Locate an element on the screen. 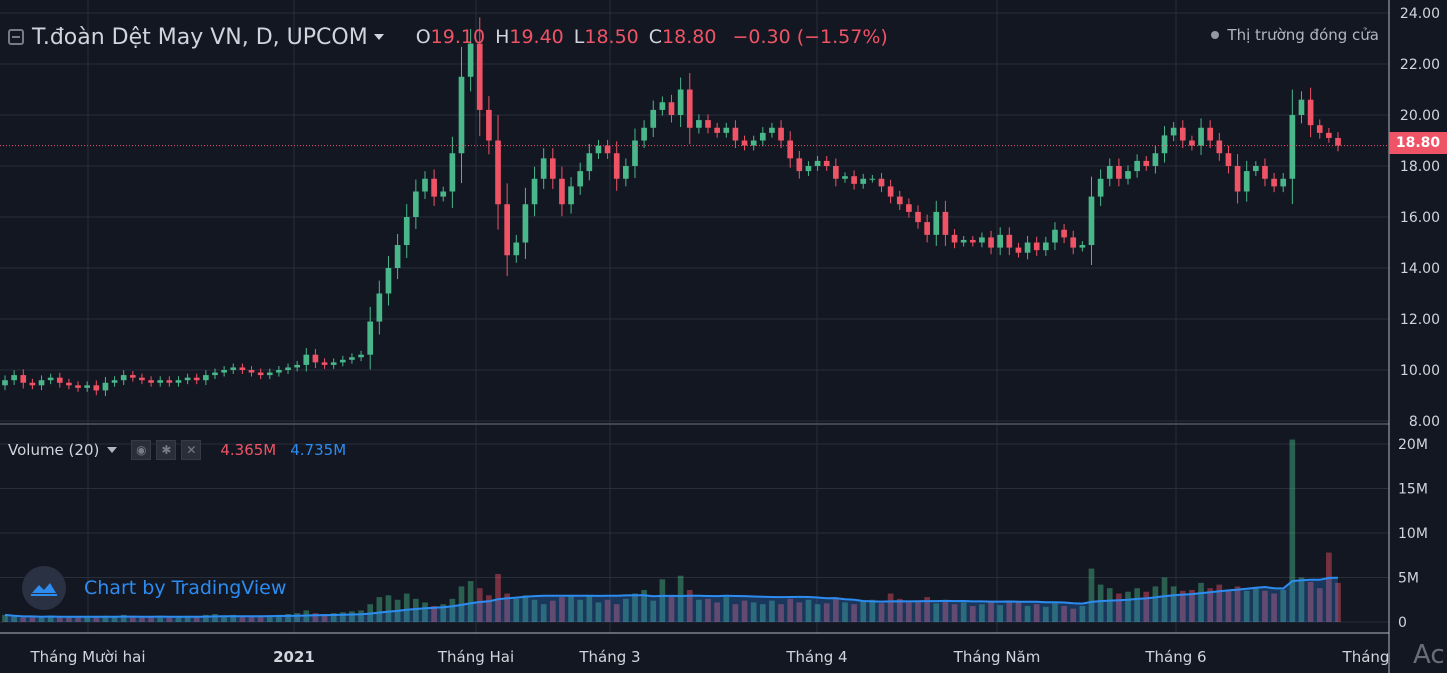 The image size is (1447, 673). volume-axis-label: 5M is located at coordinates (1408, 579).